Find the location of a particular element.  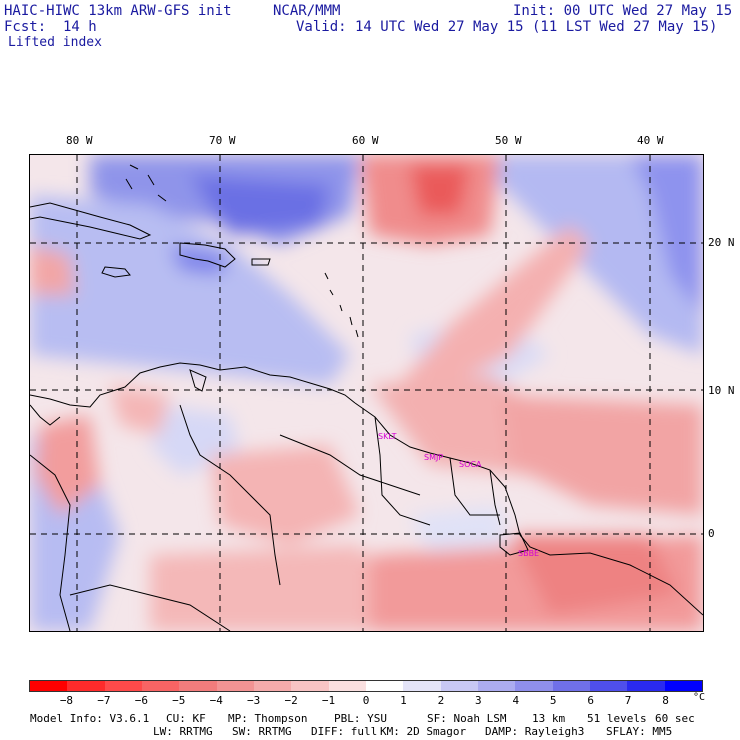

colorbar-tick-label: −5 is located at coordinates (179, 700).